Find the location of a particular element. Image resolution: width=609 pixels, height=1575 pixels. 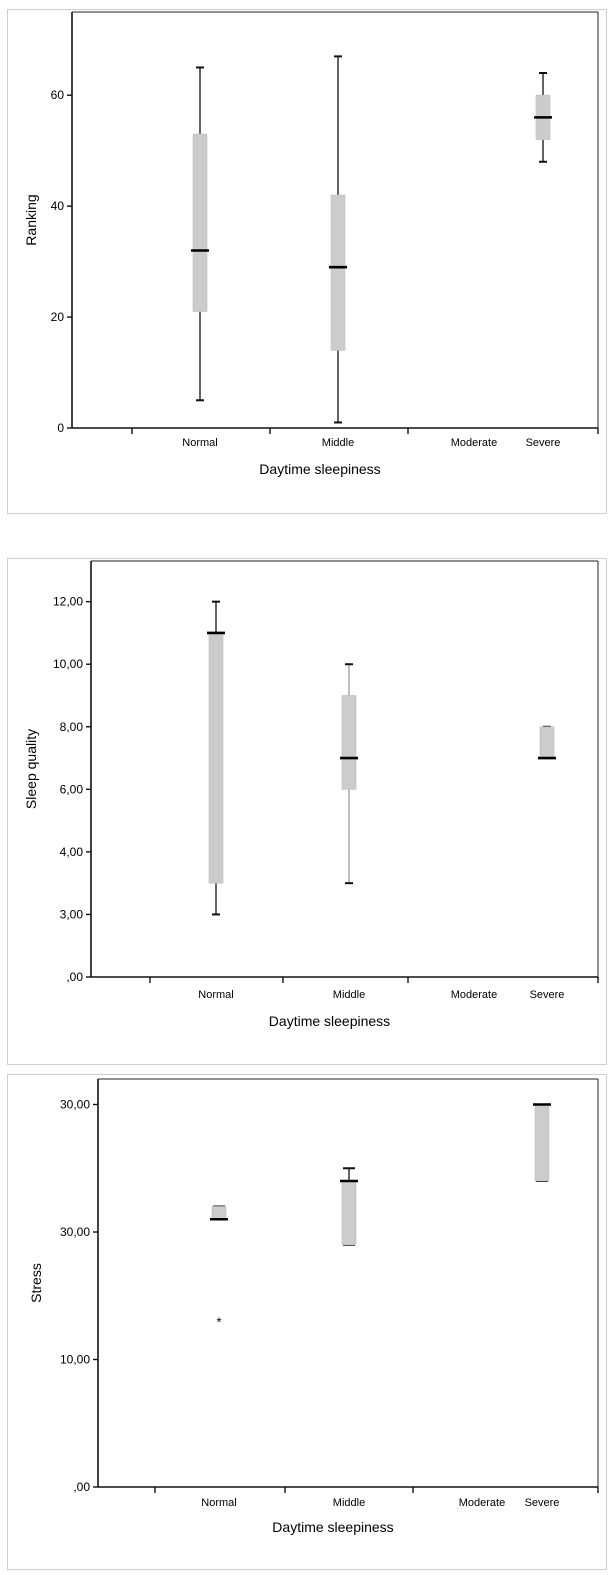

y-tick-label: 3,00 is located at coordinates (72, 914).